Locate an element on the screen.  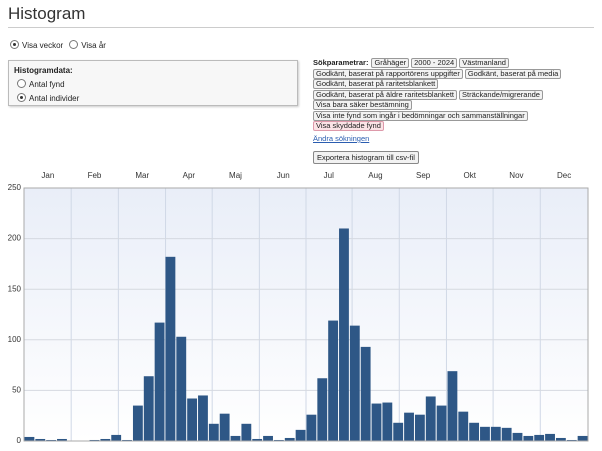
search-tag: Sträckande/migrerande is located at coordinates (501, 94).